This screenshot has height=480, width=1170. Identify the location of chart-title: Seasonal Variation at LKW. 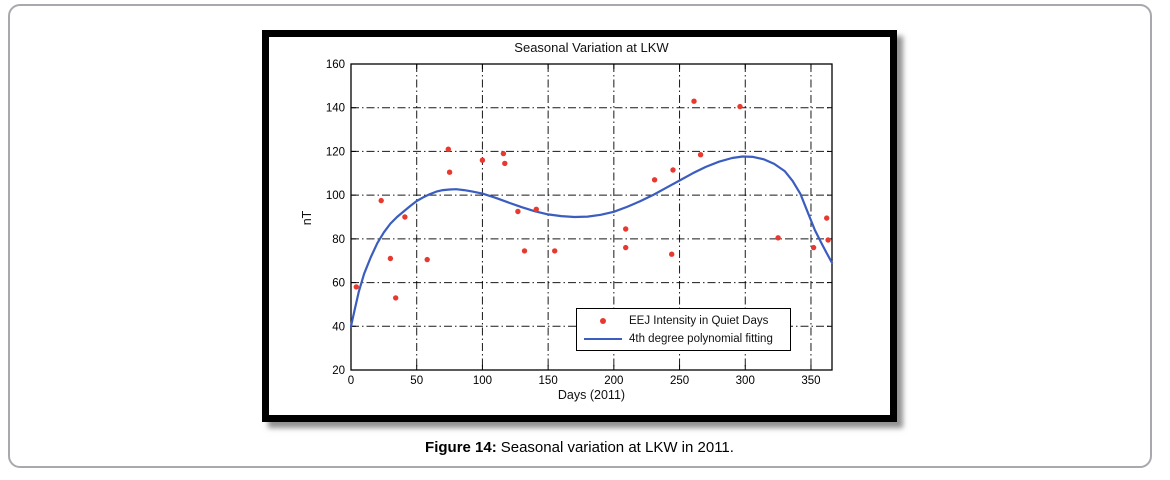
(591, 47).